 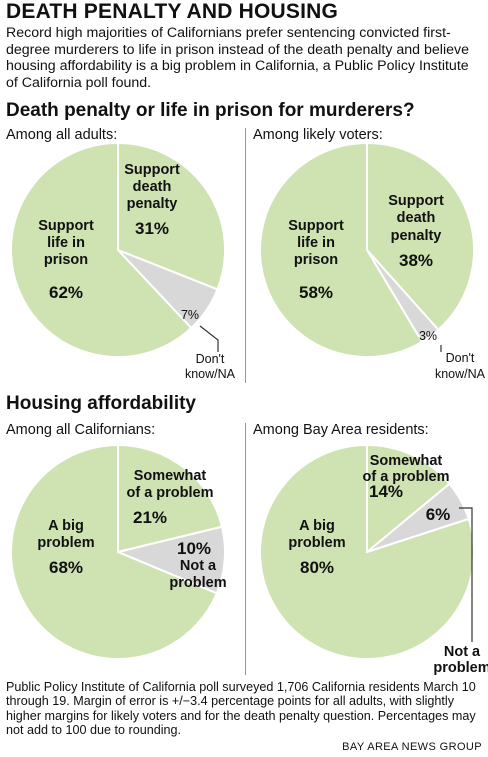 I want to click on slice-label-c2-not-a-problem-line2: problem, so click(x=197, y=583).